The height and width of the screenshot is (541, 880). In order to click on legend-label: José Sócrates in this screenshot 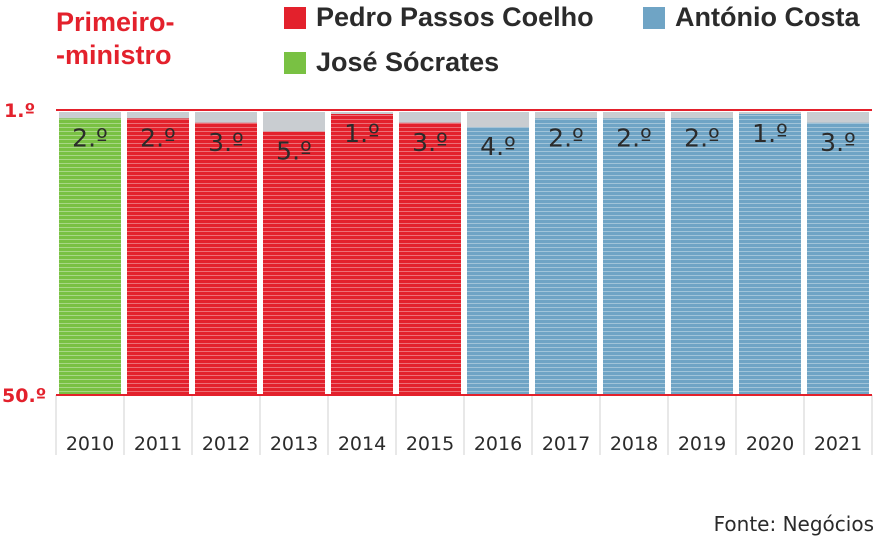, I will do `click(408, 62)`.